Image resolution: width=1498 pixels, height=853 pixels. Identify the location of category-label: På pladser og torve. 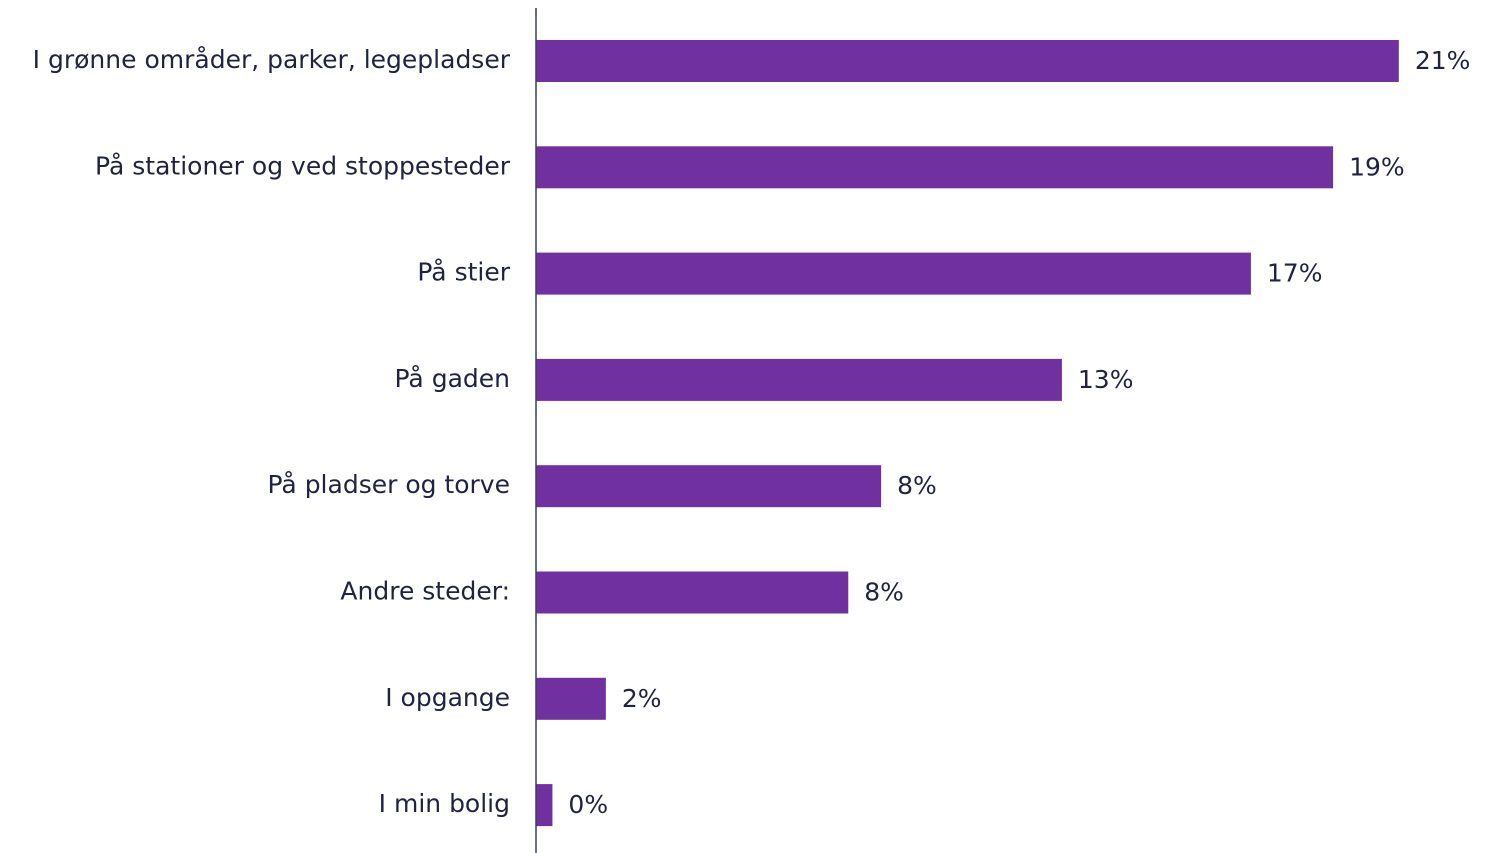
(388, 484).